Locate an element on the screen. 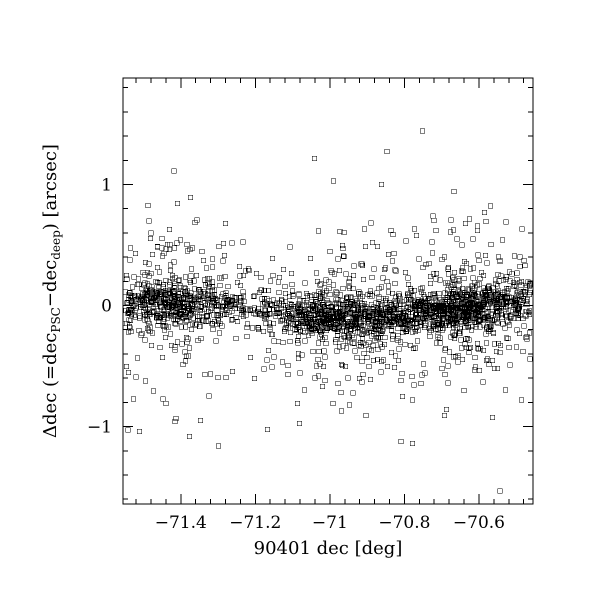 Image resolution: width=611 pixels, height=611 pixels. y-tick-label: 0 is located at coordinates (106, 307).